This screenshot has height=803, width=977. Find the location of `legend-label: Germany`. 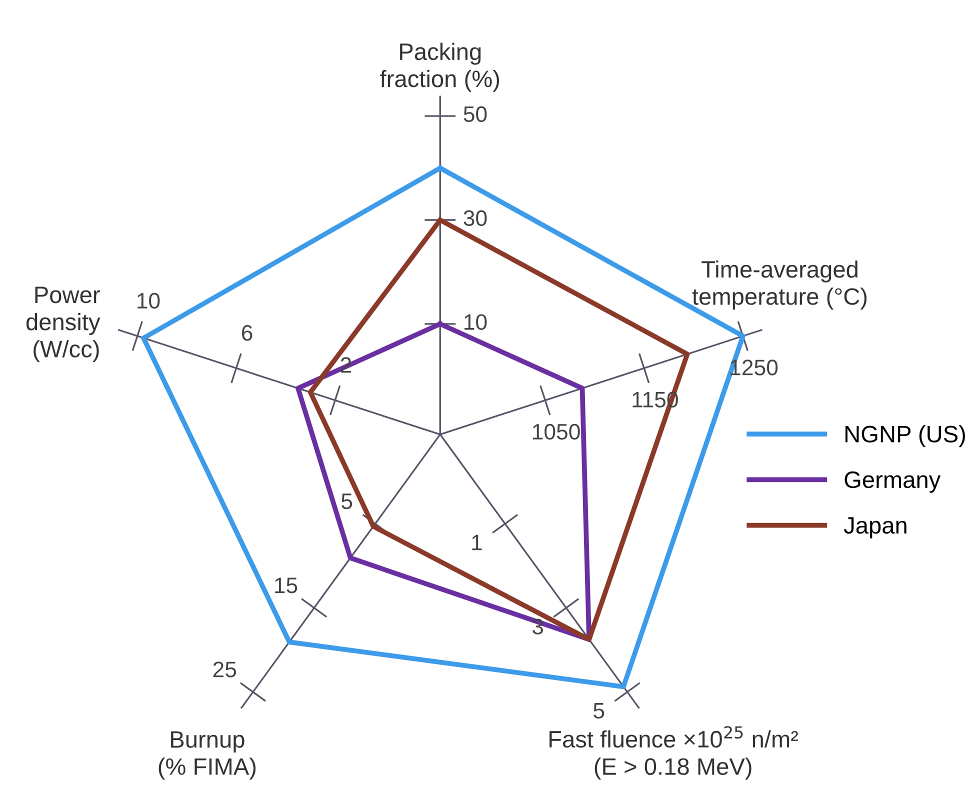

legend-label: Germany is located at coordinates (892, 482).